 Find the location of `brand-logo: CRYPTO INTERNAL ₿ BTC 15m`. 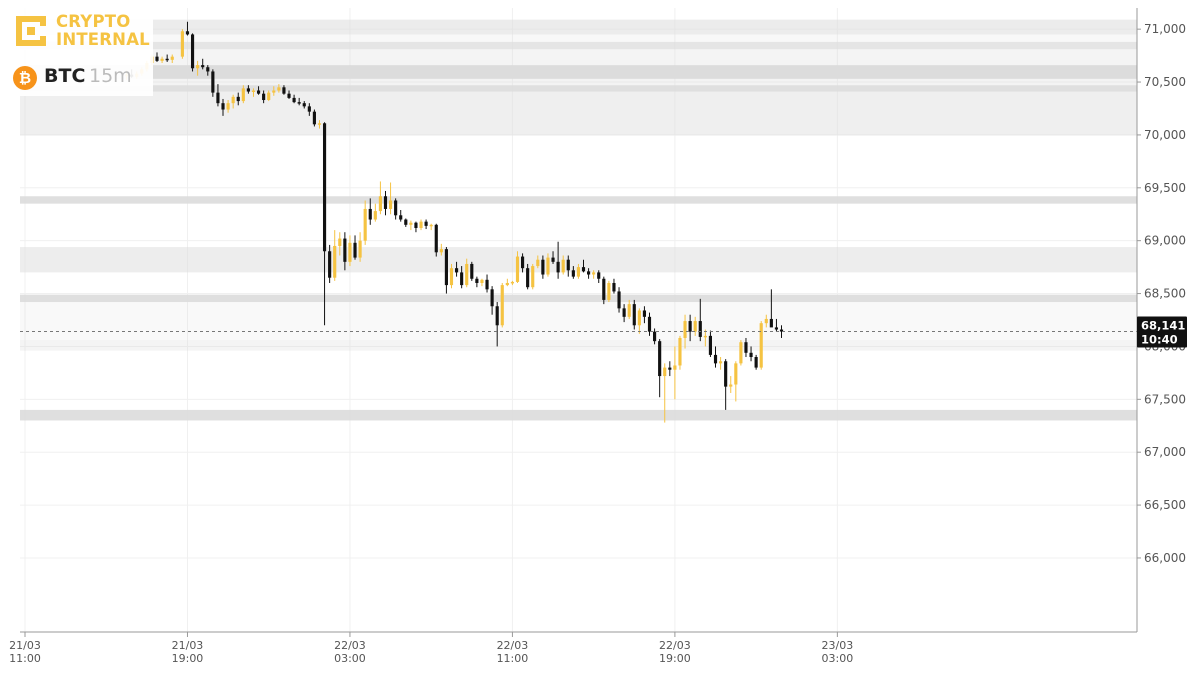

brand-logo: CRYPTO INTERNAL ₿ BTC 15m is located at coordinates (79, 51).